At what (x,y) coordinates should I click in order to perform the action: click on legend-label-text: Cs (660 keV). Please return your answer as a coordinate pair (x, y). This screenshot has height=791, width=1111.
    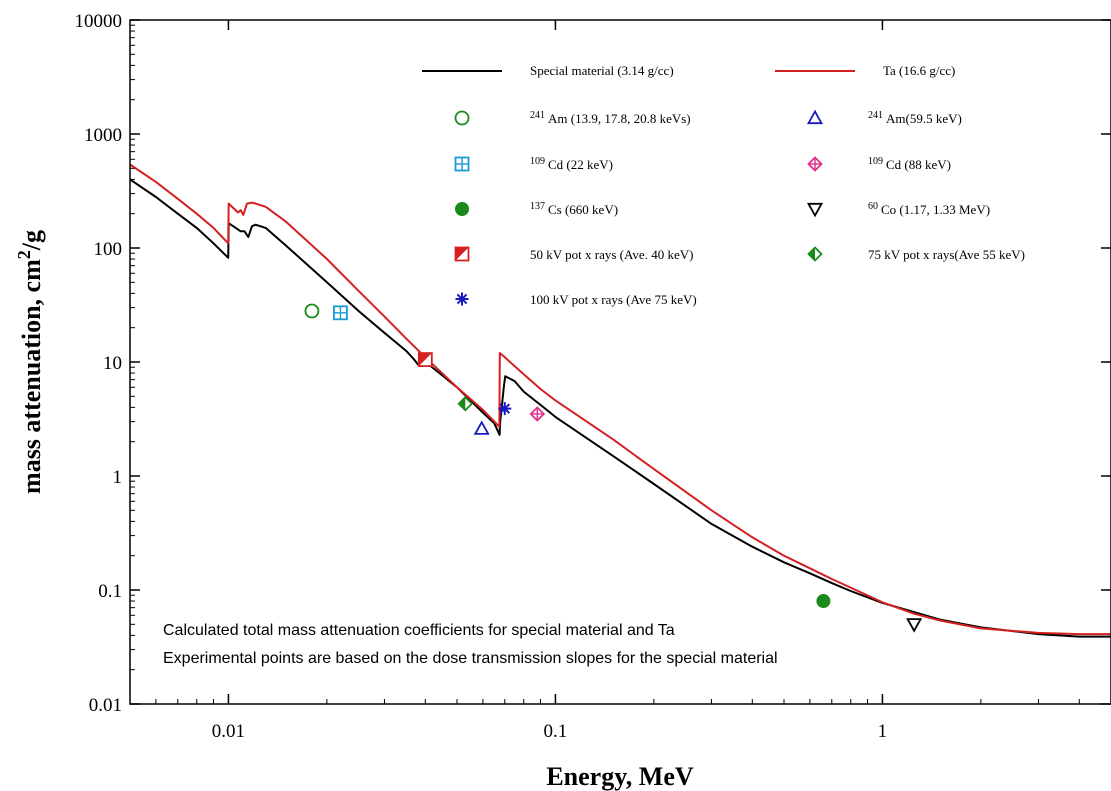
    Looking at the image, I should click on (583, 209).